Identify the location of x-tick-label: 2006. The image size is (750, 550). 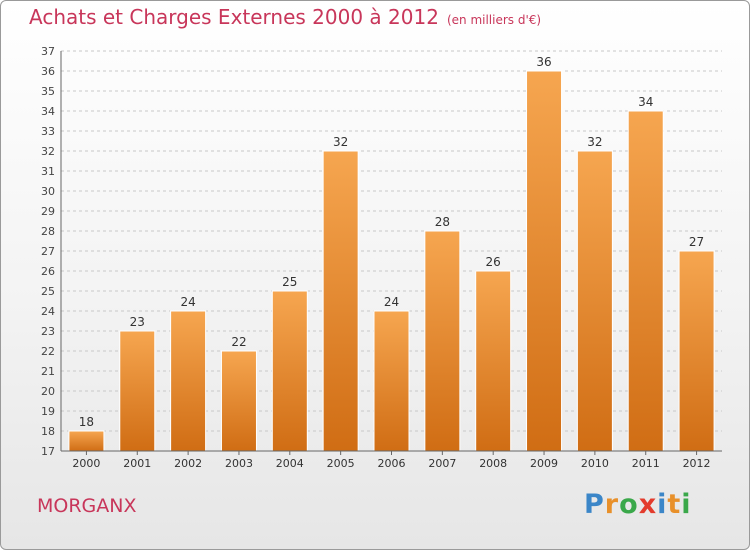
(392, 463).